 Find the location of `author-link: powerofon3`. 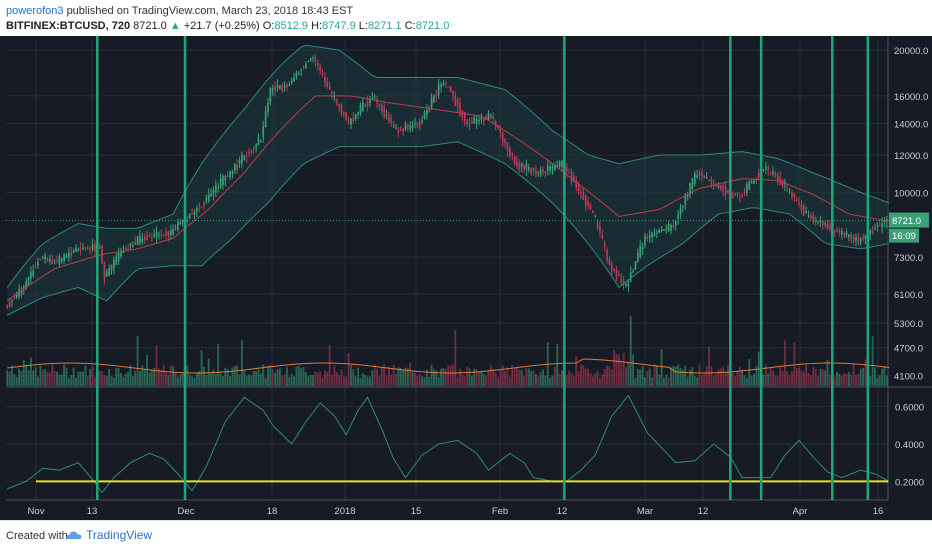

author-link: powerofon3 is located at coordinates (35, 11).